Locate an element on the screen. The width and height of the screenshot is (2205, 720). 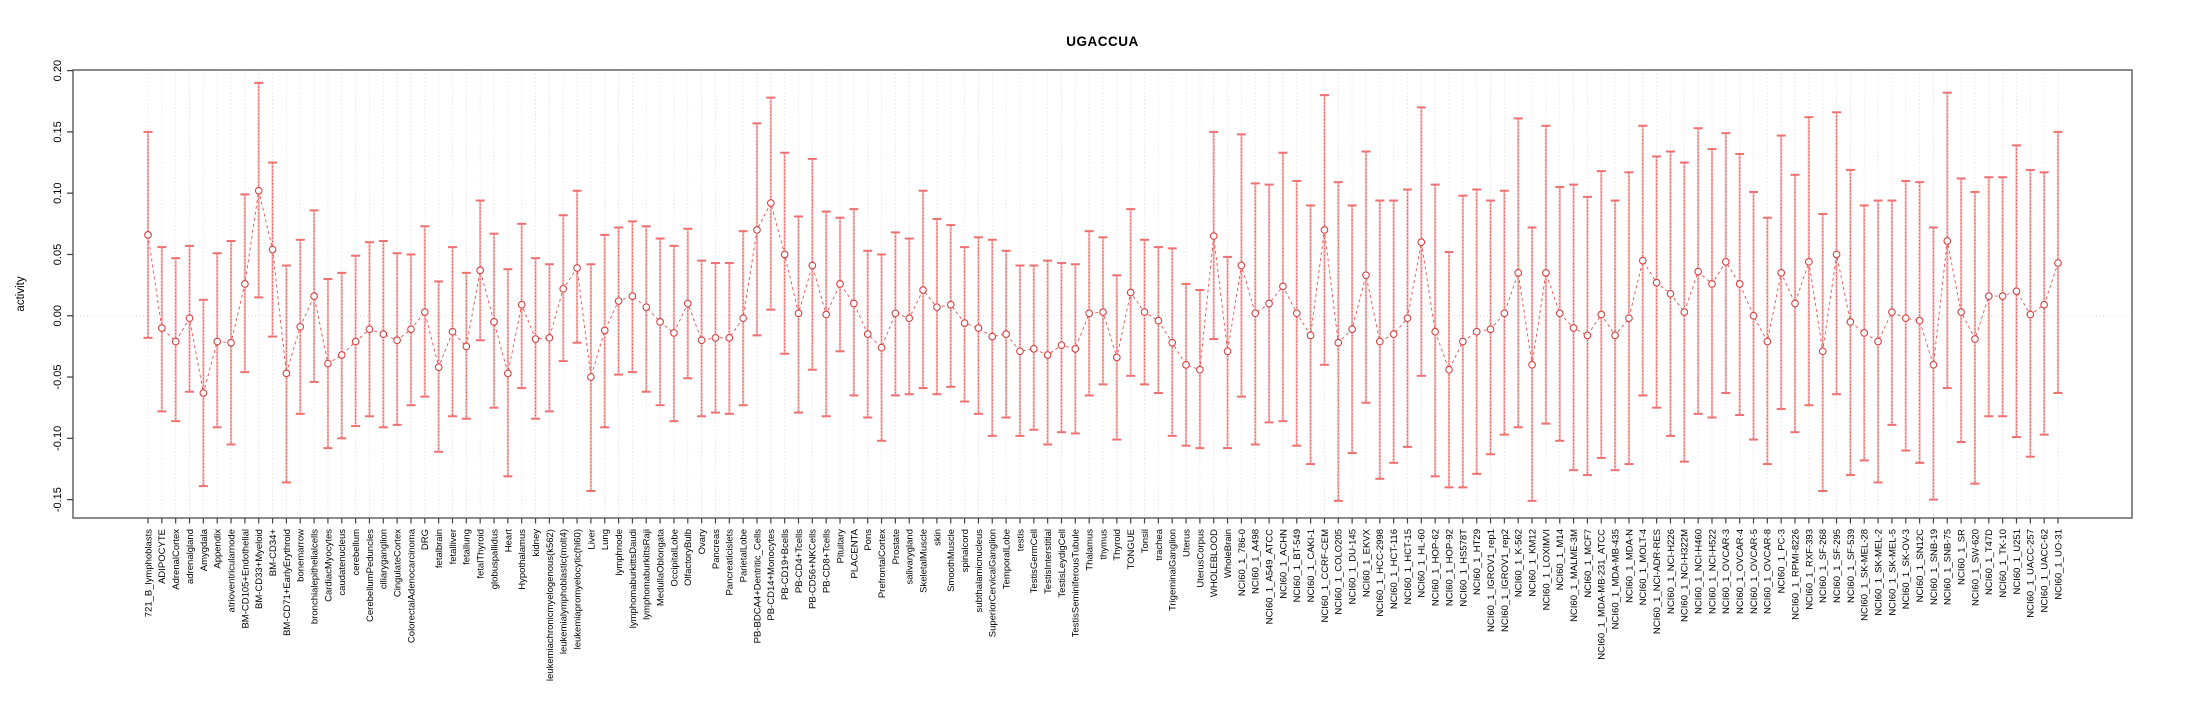
x-tick-label: TONGUE is located at coordinates (1131, 549).